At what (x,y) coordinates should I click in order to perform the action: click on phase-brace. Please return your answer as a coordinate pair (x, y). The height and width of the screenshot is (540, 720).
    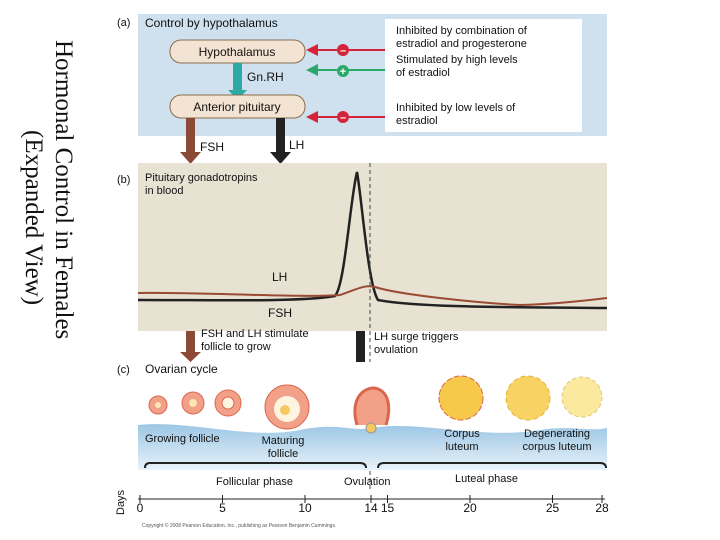
    Looking at the image, I should click on (375, 465).